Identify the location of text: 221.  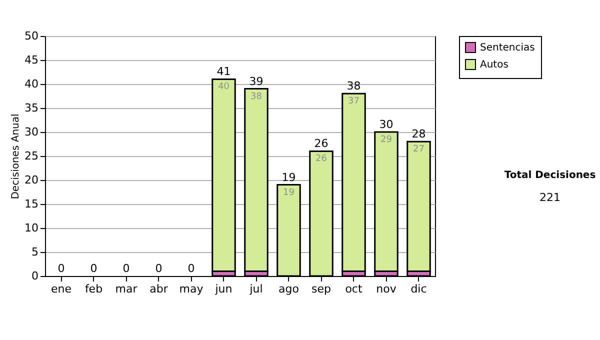
(550, 197).